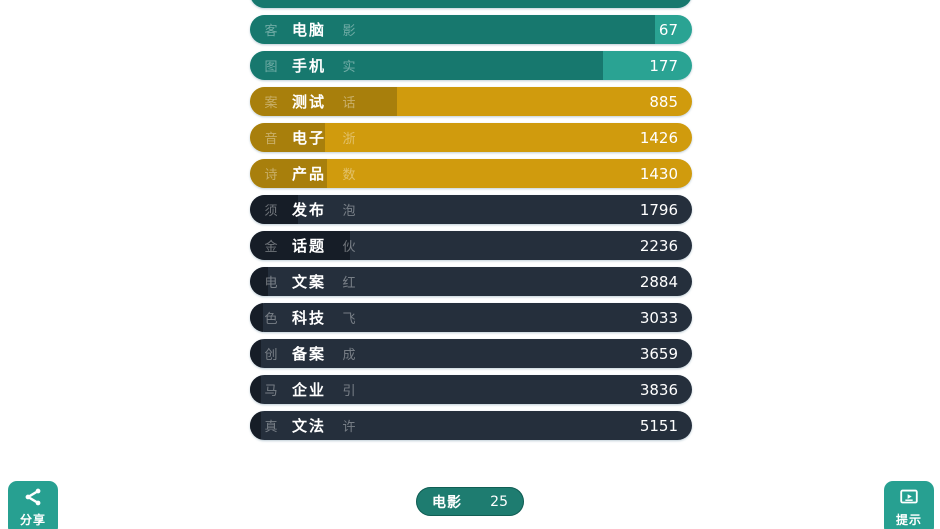  I want to click on bar-row: 诗 产品 数 1430, so click(471, 173).